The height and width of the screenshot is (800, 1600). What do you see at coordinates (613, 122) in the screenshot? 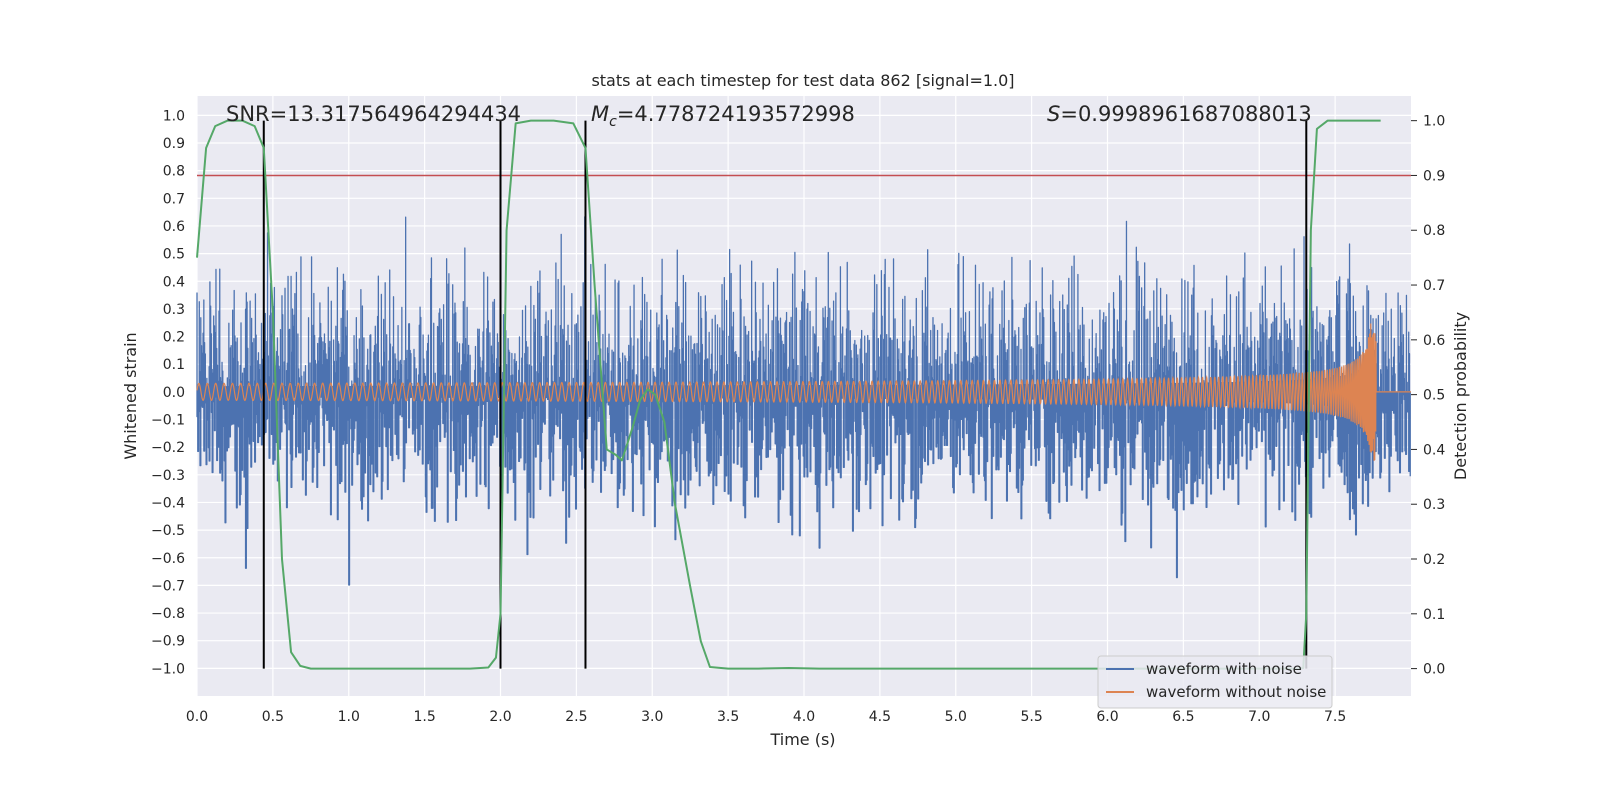
I see `chirp-mass-subscript: c` at bounding box center [613, 122].